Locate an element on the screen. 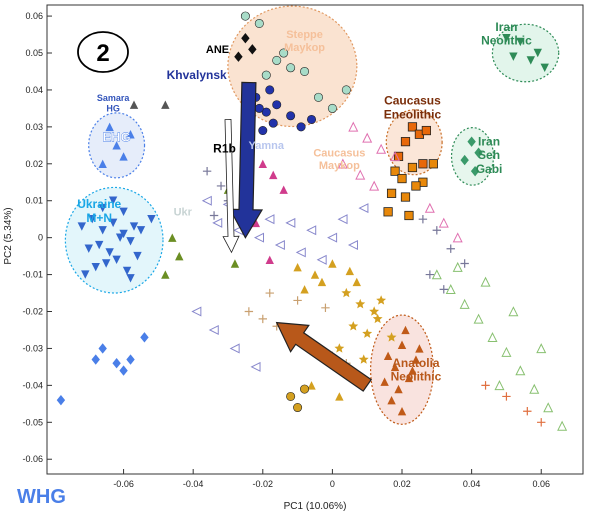  panel-number: 2 is located at coordinates (102, 53).